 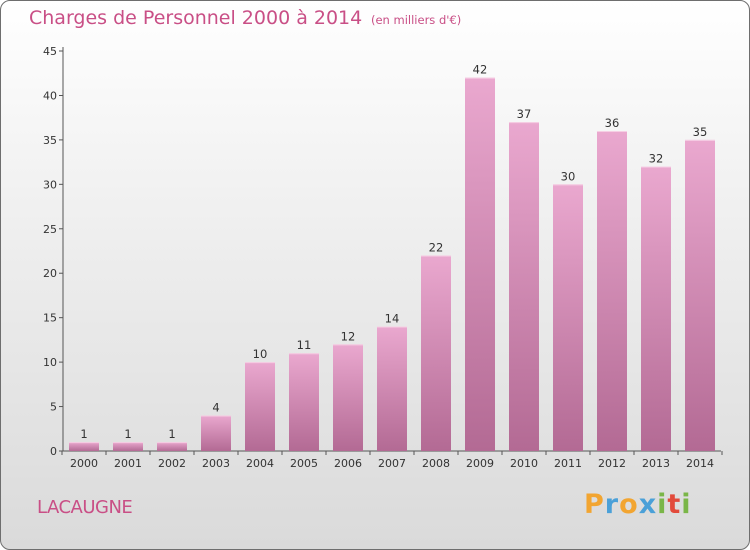 I want to click on y-tick-label: 25, so click(x=50, y=229).